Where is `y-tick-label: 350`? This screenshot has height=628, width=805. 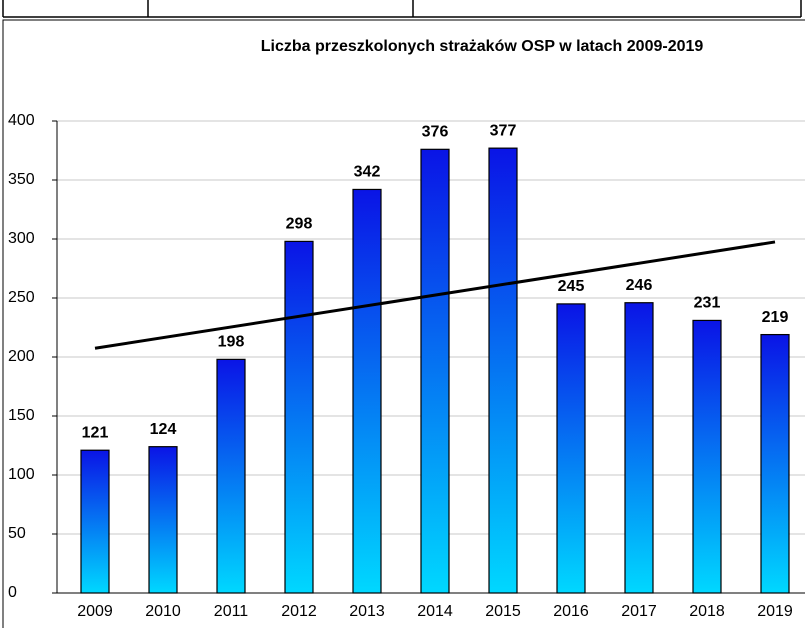
y-tick-label: 350 is located at coordinates (21, 179).